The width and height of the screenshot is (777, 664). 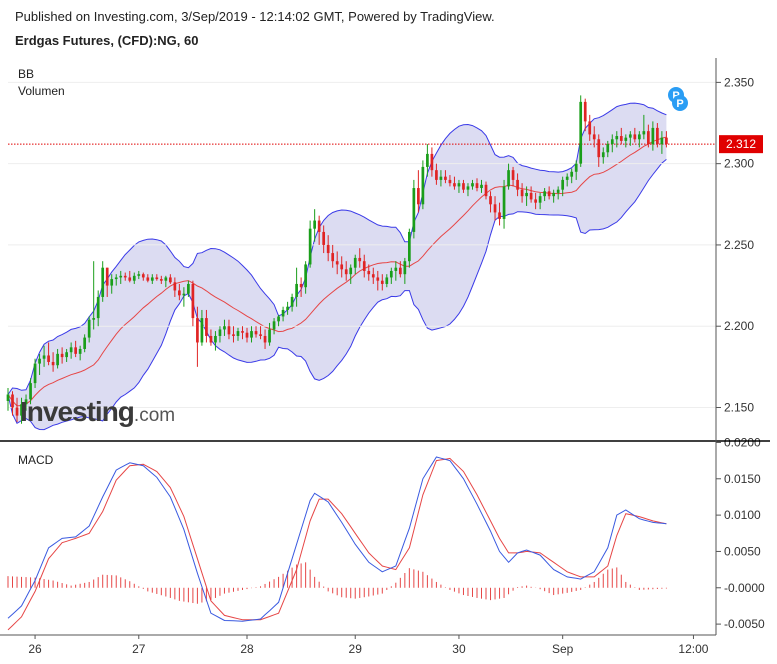 What do you see at coordinates (742, 515) in the screenshot?
I see `macd-tick-label: 0.0100` at bounding box center [742, 515].